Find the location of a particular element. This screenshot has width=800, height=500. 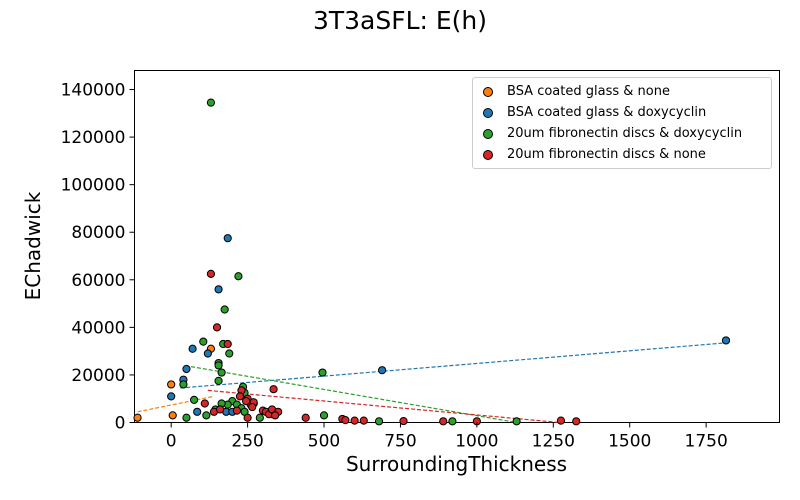

x-tick-label: 0 is located at coordinates (171, 442).